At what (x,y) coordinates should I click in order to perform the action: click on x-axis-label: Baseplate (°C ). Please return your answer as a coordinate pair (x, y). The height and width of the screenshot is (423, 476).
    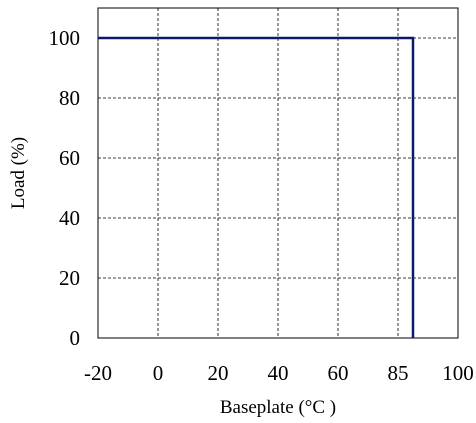
    Looking at the image, I should click on (278, 407).